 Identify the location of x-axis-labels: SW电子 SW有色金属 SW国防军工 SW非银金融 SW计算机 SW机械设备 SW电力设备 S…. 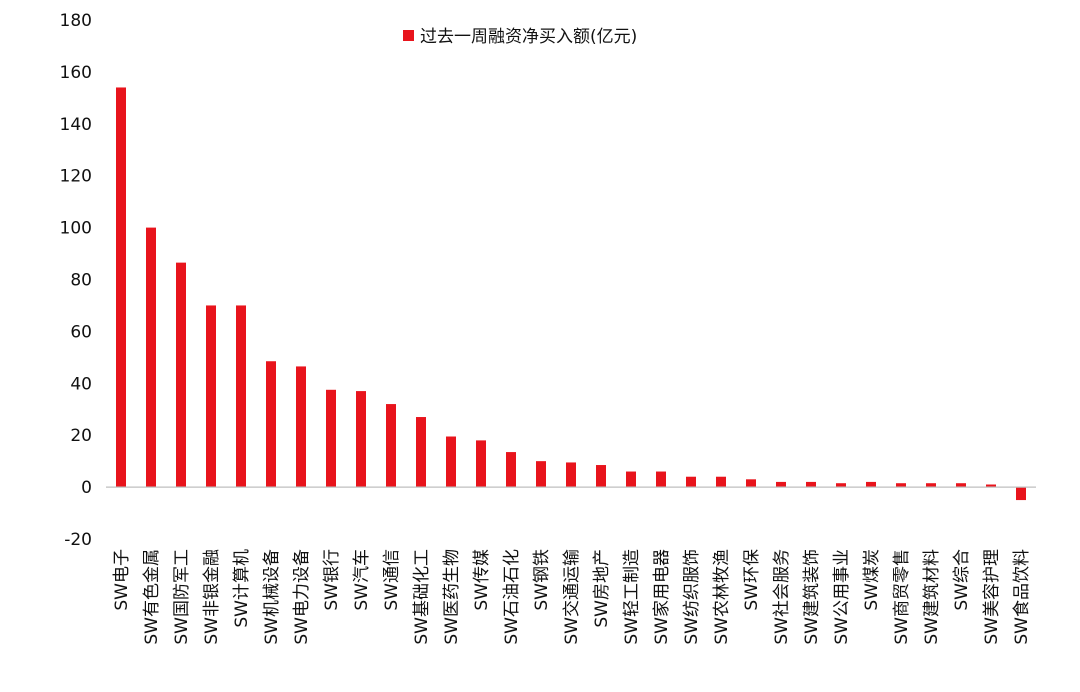
(572, 597).